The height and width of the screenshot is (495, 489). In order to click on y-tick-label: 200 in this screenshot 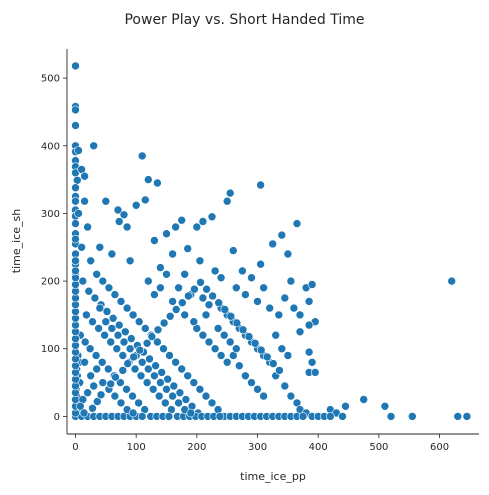, I will do `click(50, 282)`.